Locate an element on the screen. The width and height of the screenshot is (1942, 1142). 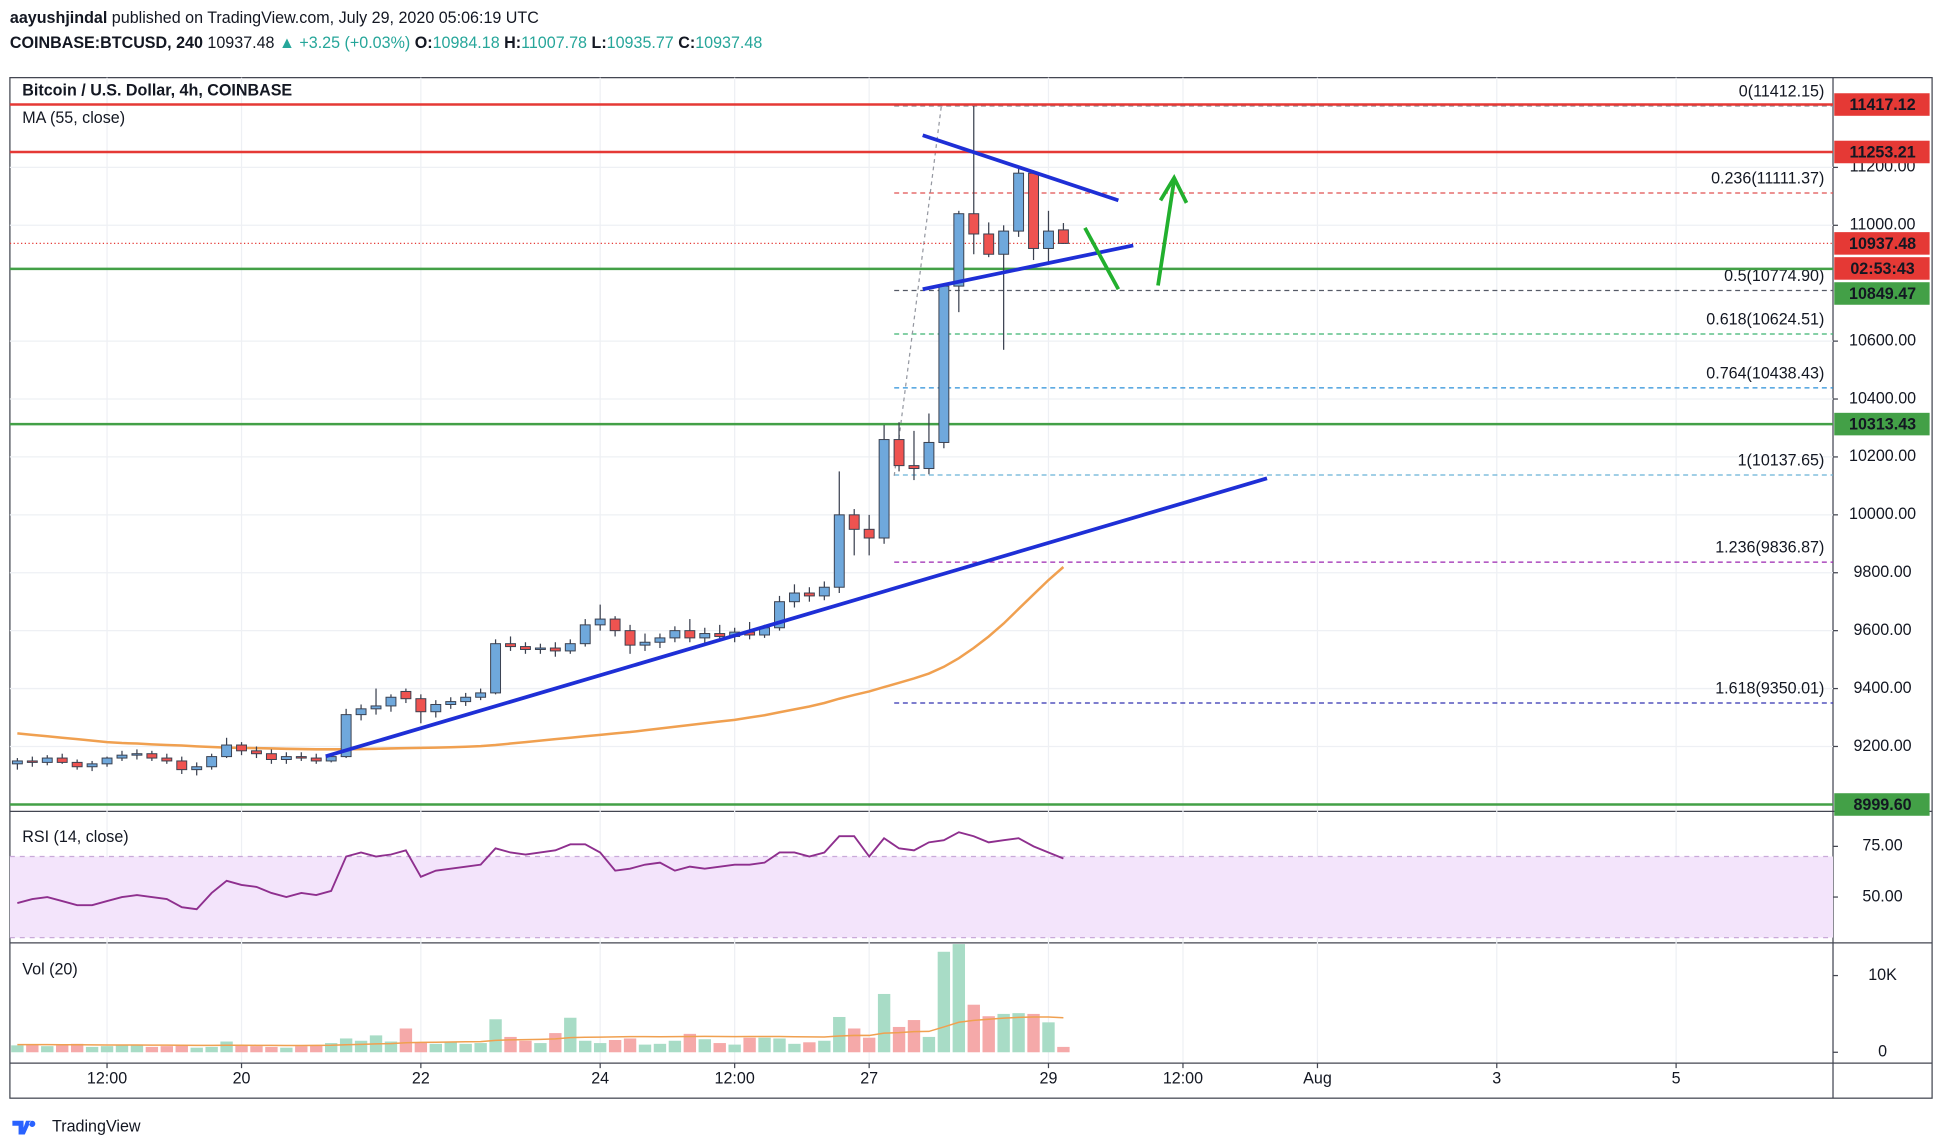
y-tick-label: 0 is located at coordinates (1882, 1051).